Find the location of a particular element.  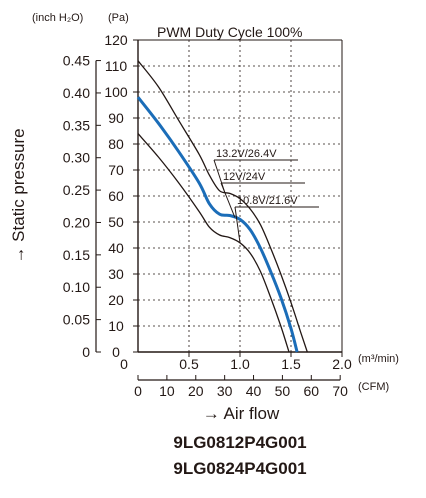

y-axis-label: → Static pressure is located at coordinates (18, 195).